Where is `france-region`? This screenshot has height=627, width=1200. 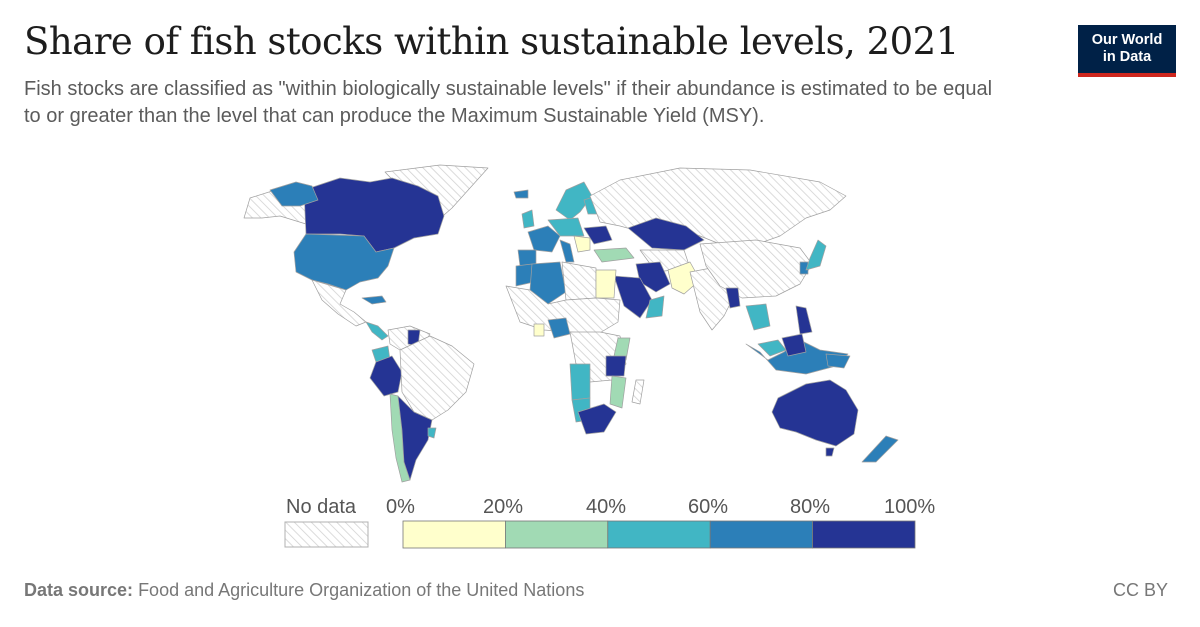
france-region is located at coordinates (544, 239).